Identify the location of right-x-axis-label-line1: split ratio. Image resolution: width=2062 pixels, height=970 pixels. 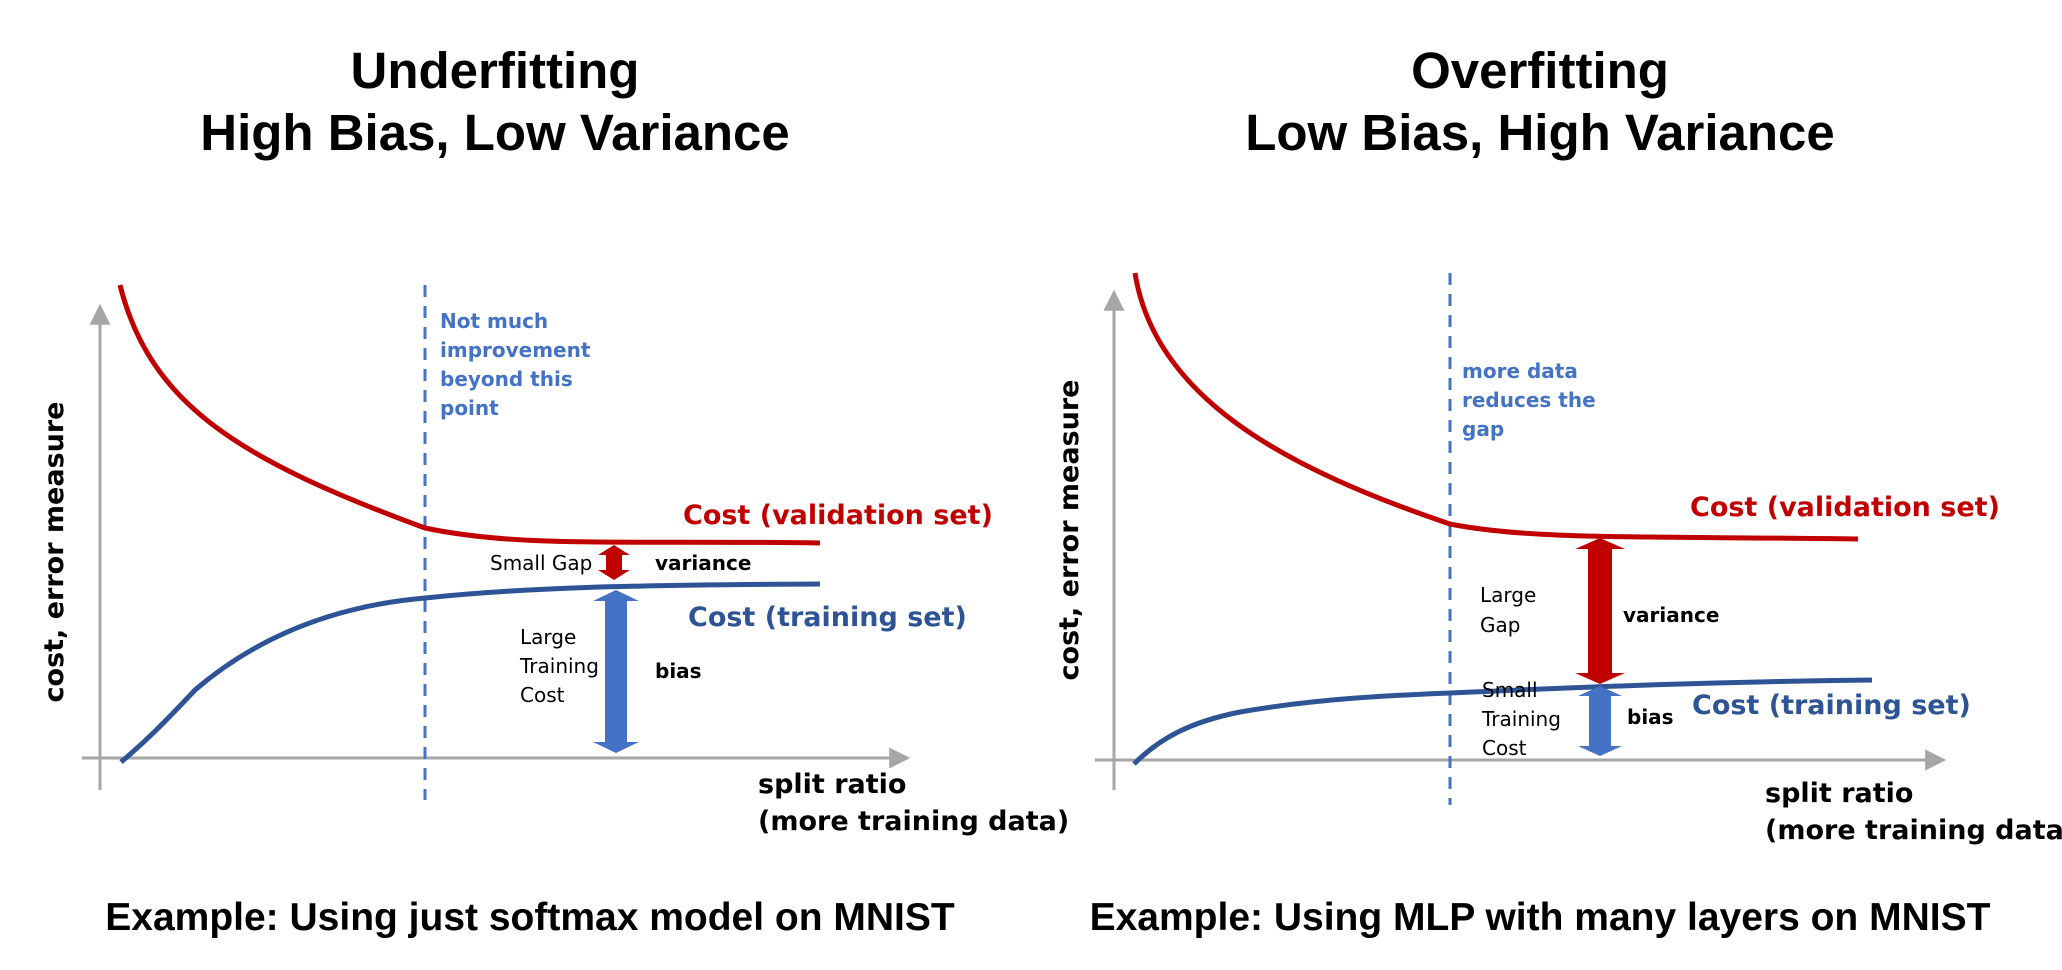
(1839, 793).